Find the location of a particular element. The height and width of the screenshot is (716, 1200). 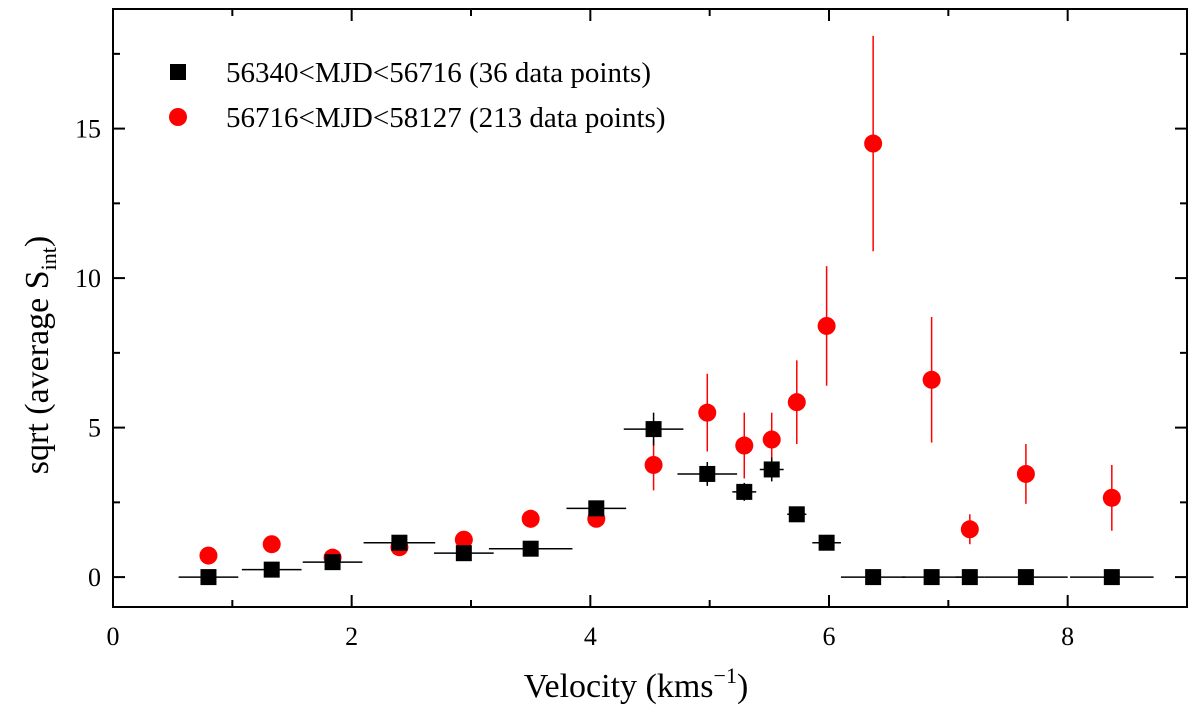

x-tick-label: 2 is located at coordinates (351, 636).